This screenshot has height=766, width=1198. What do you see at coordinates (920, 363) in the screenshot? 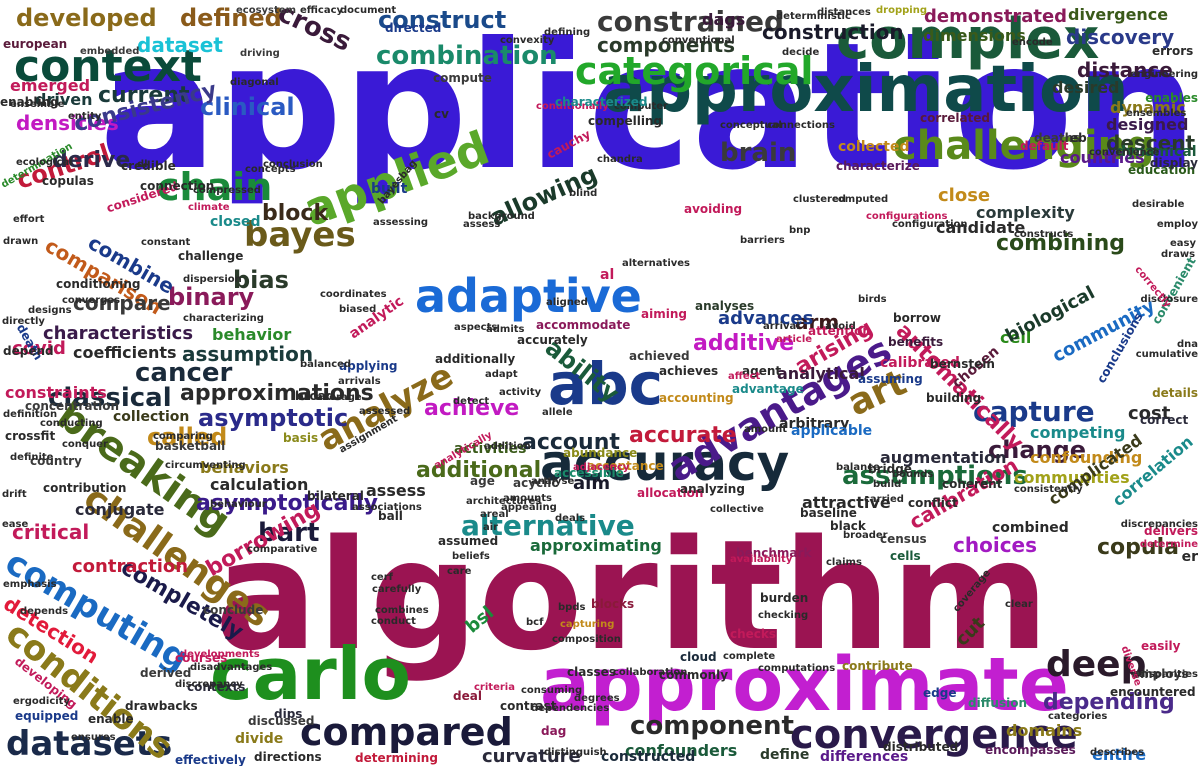
I see `cloud-word: calibrated` at bounding box center [920, 363].